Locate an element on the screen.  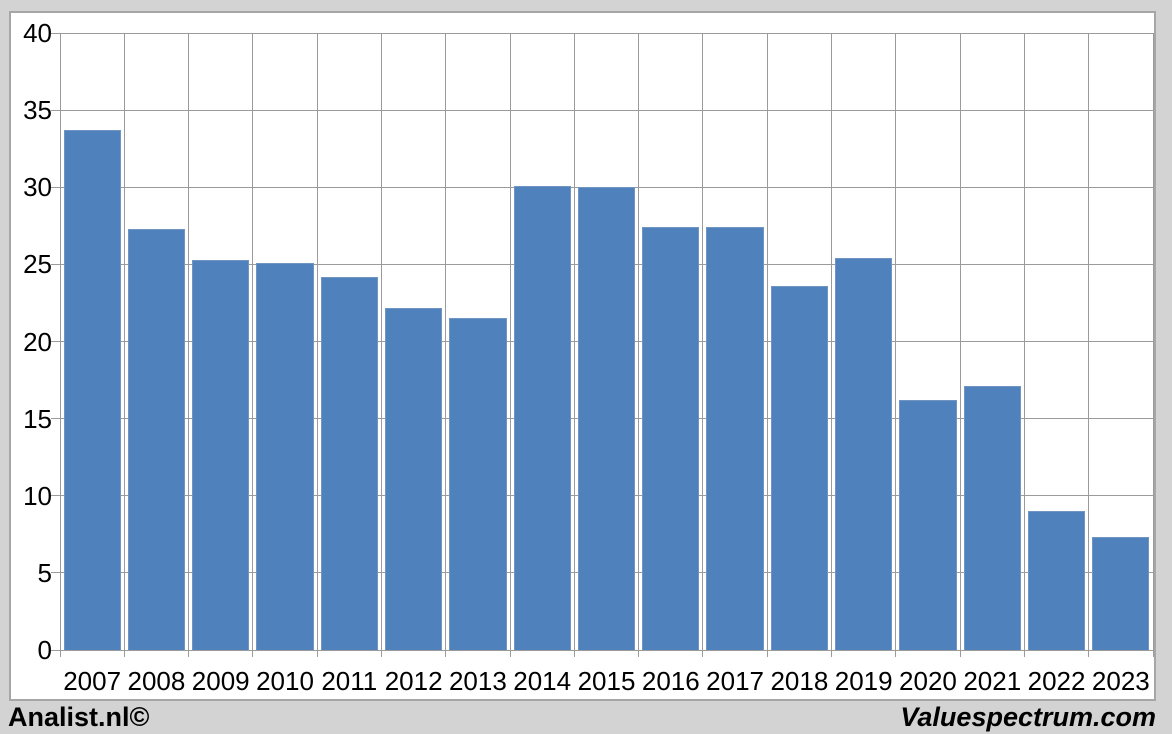
x-axis-label: 2017 is located at coordinates (735, 681).